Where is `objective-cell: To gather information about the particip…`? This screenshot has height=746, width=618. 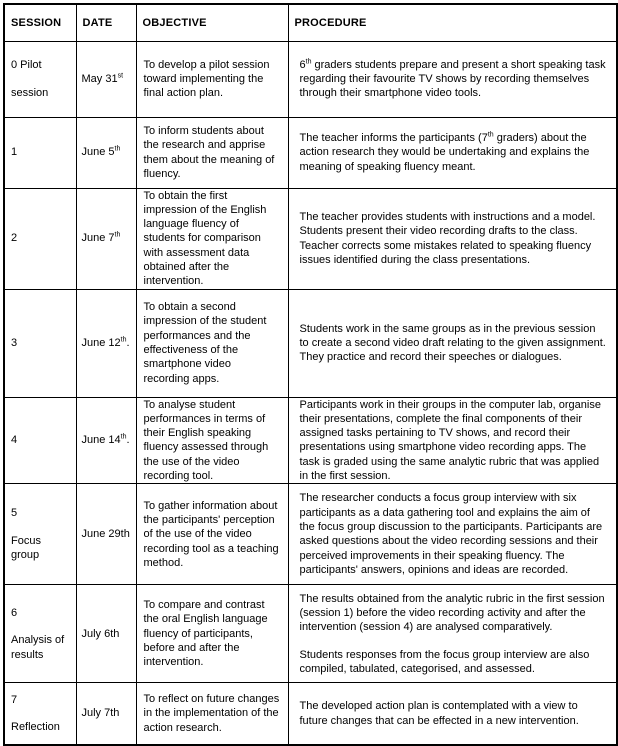 objective-cell: To gather information about the particip… is located at coordinates (212, 534).